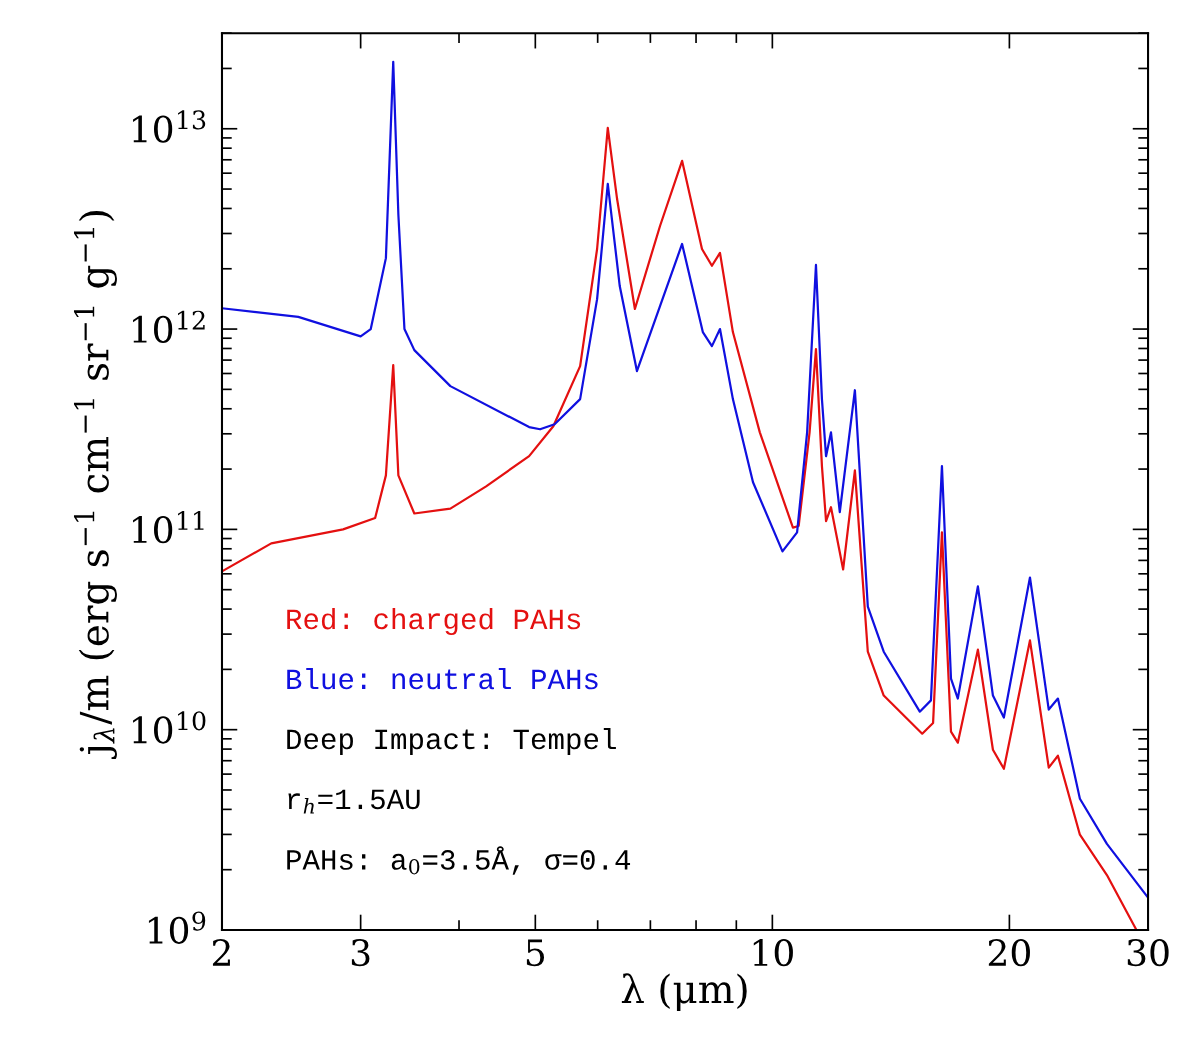 The image size is (1177, 1037). What do you see at coordinates (354, 801) in the screenshot?
I see `annotation: r$_{h}$=1.5AU` at bounding box center [354, 801].